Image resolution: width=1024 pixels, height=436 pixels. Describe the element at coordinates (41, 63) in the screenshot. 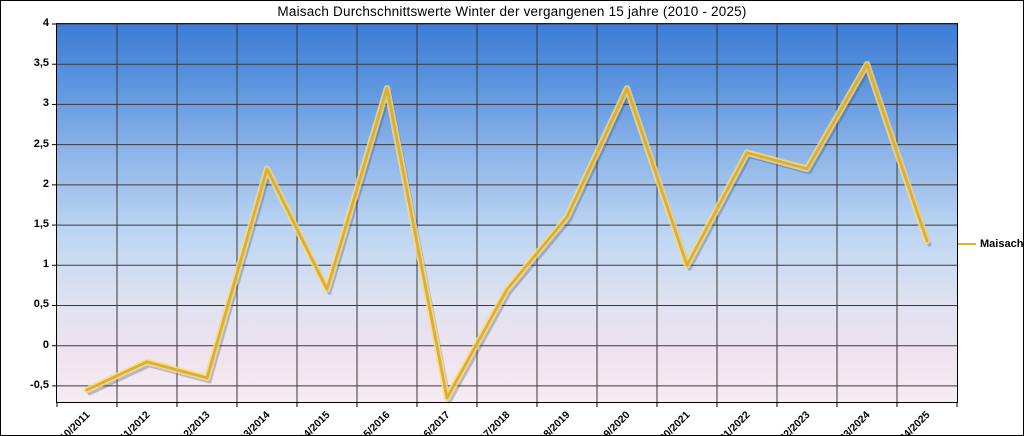

I see `y-tick-label: 3,5` at that location.